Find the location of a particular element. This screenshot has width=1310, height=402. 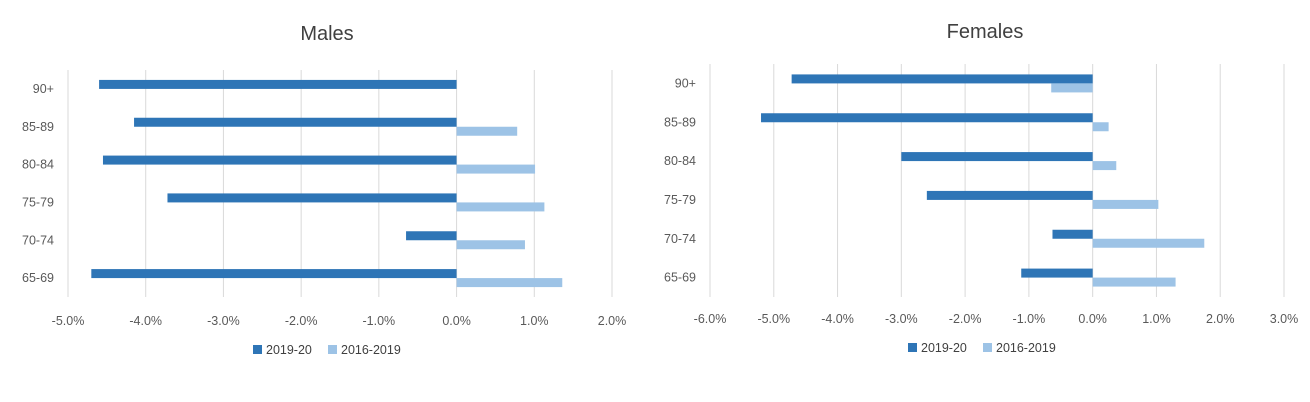

x-tick-label: -6.0% is located at coordinates (710, 319).